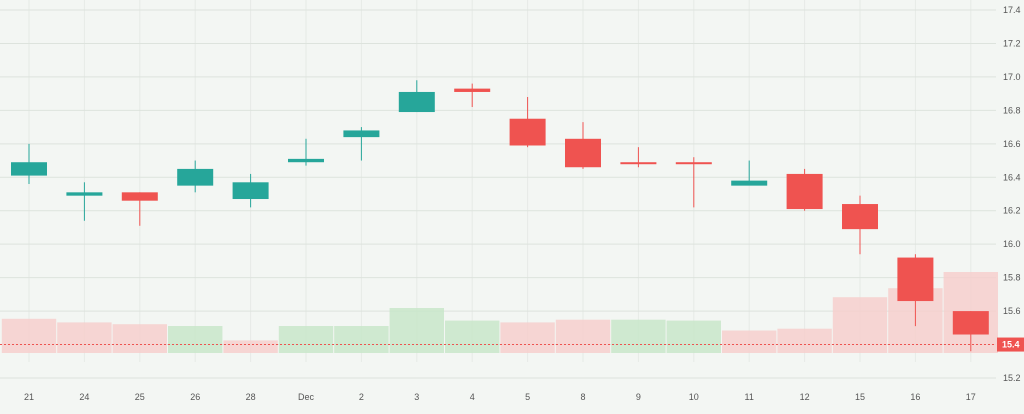 The width and height of the screenshot is (1024, 414). What do you see at coordinates (140, 397) in the screenshot?
I see `x-tick-label: 25` at bounding box center [140, 397].